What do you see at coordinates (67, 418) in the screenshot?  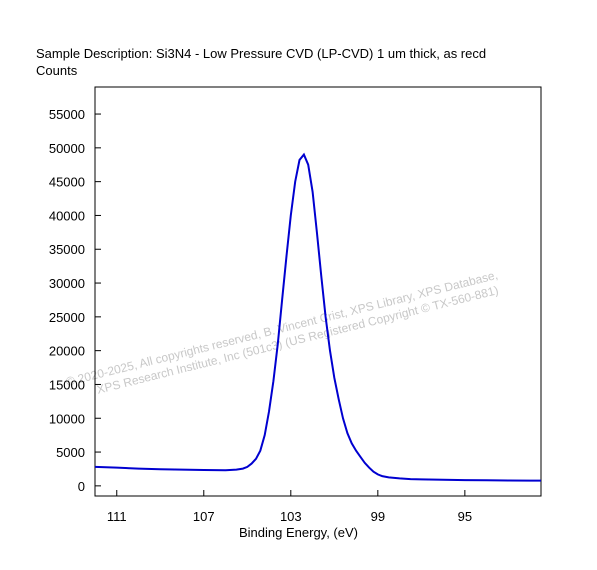 I see `y-tick-label: 10000` at bounding box center [67, 418].